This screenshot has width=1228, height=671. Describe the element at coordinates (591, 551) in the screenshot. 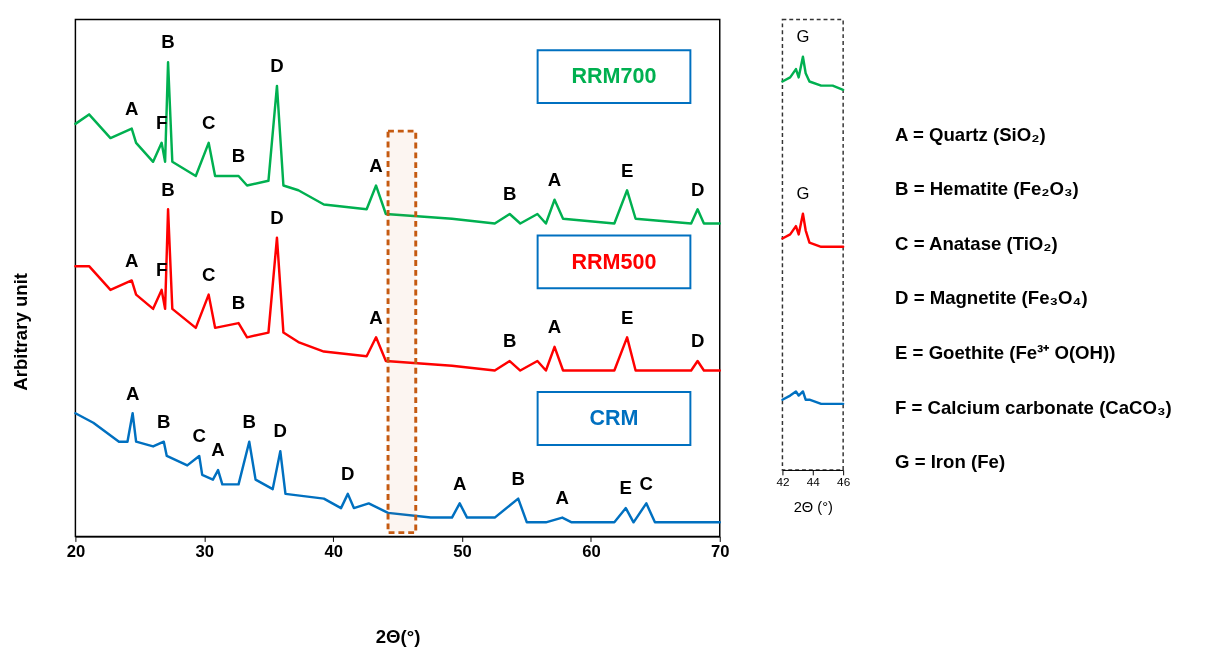

I see `x-tick-label: 60` at that location.